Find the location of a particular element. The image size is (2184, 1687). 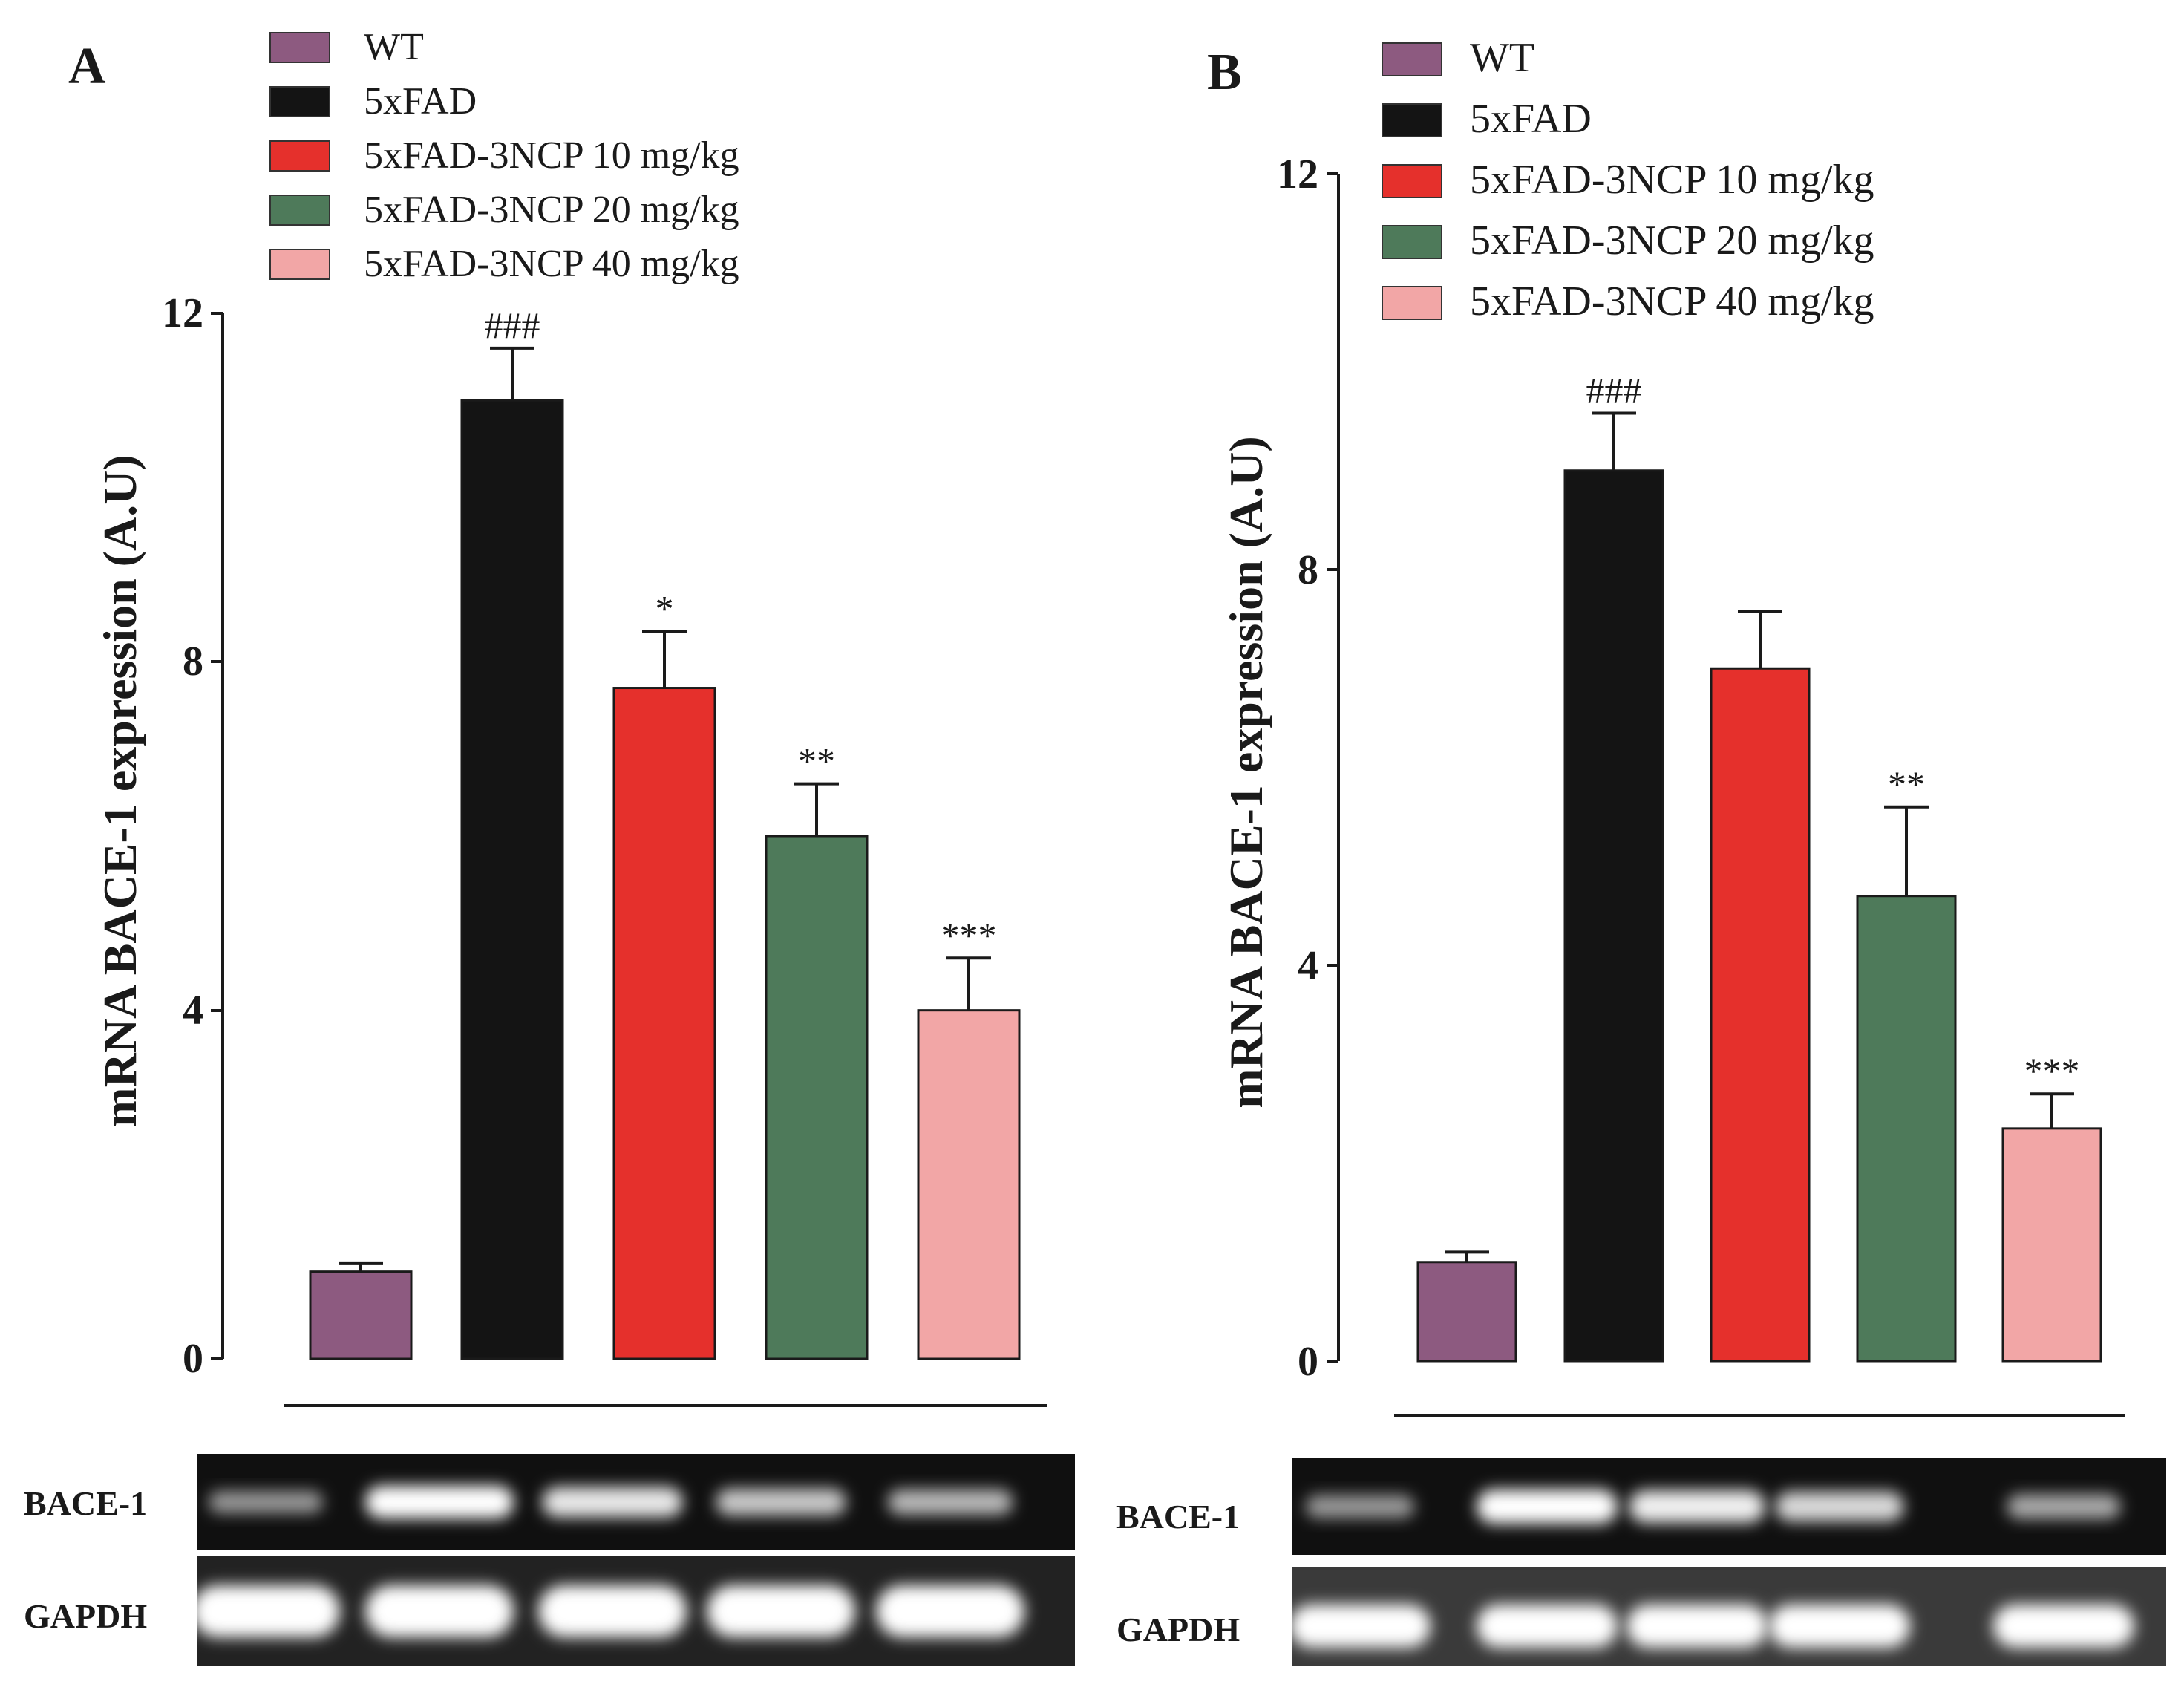

panel-b-label: B is located at coordinates (1224, 73).